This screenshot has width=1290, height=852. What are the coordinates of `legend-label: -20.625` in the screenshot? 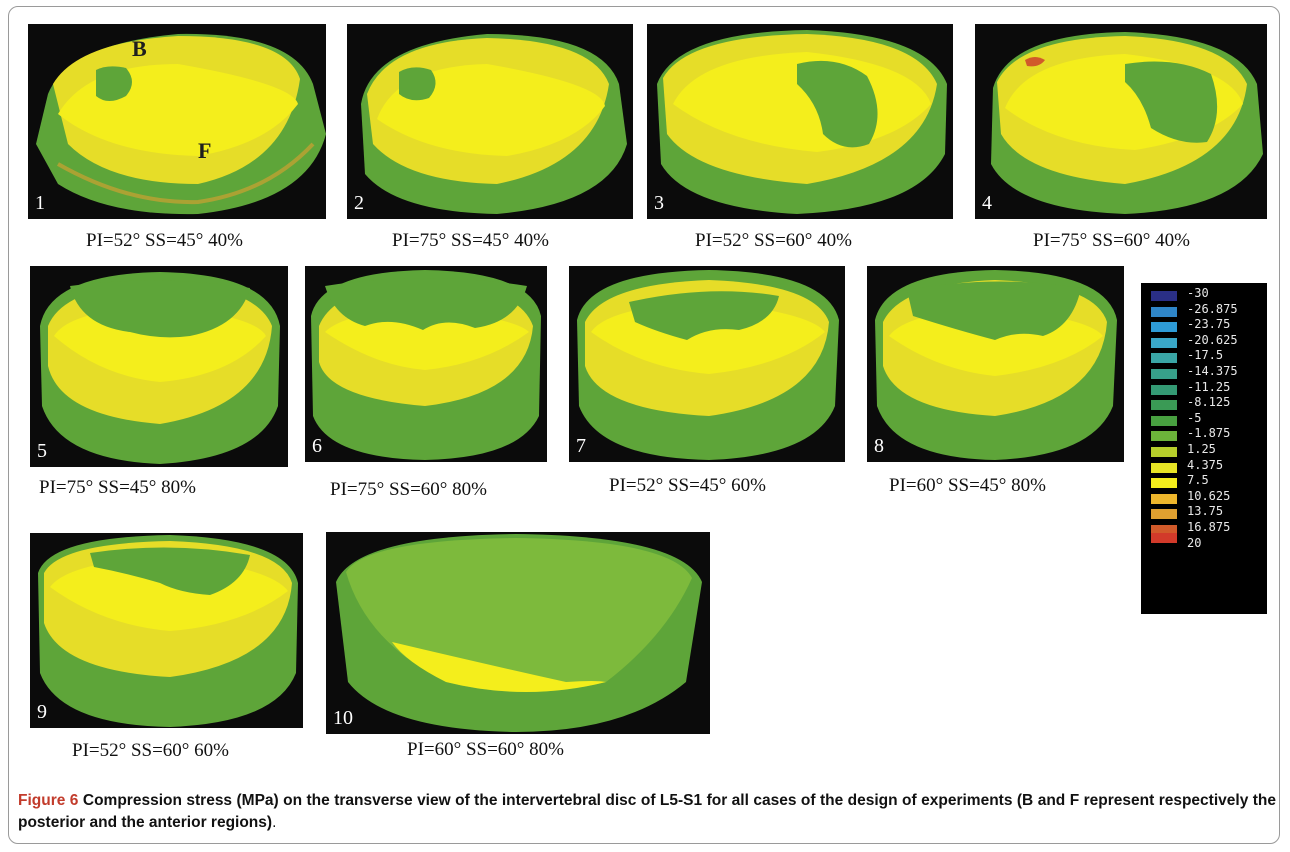 It's located at (1212, 339).